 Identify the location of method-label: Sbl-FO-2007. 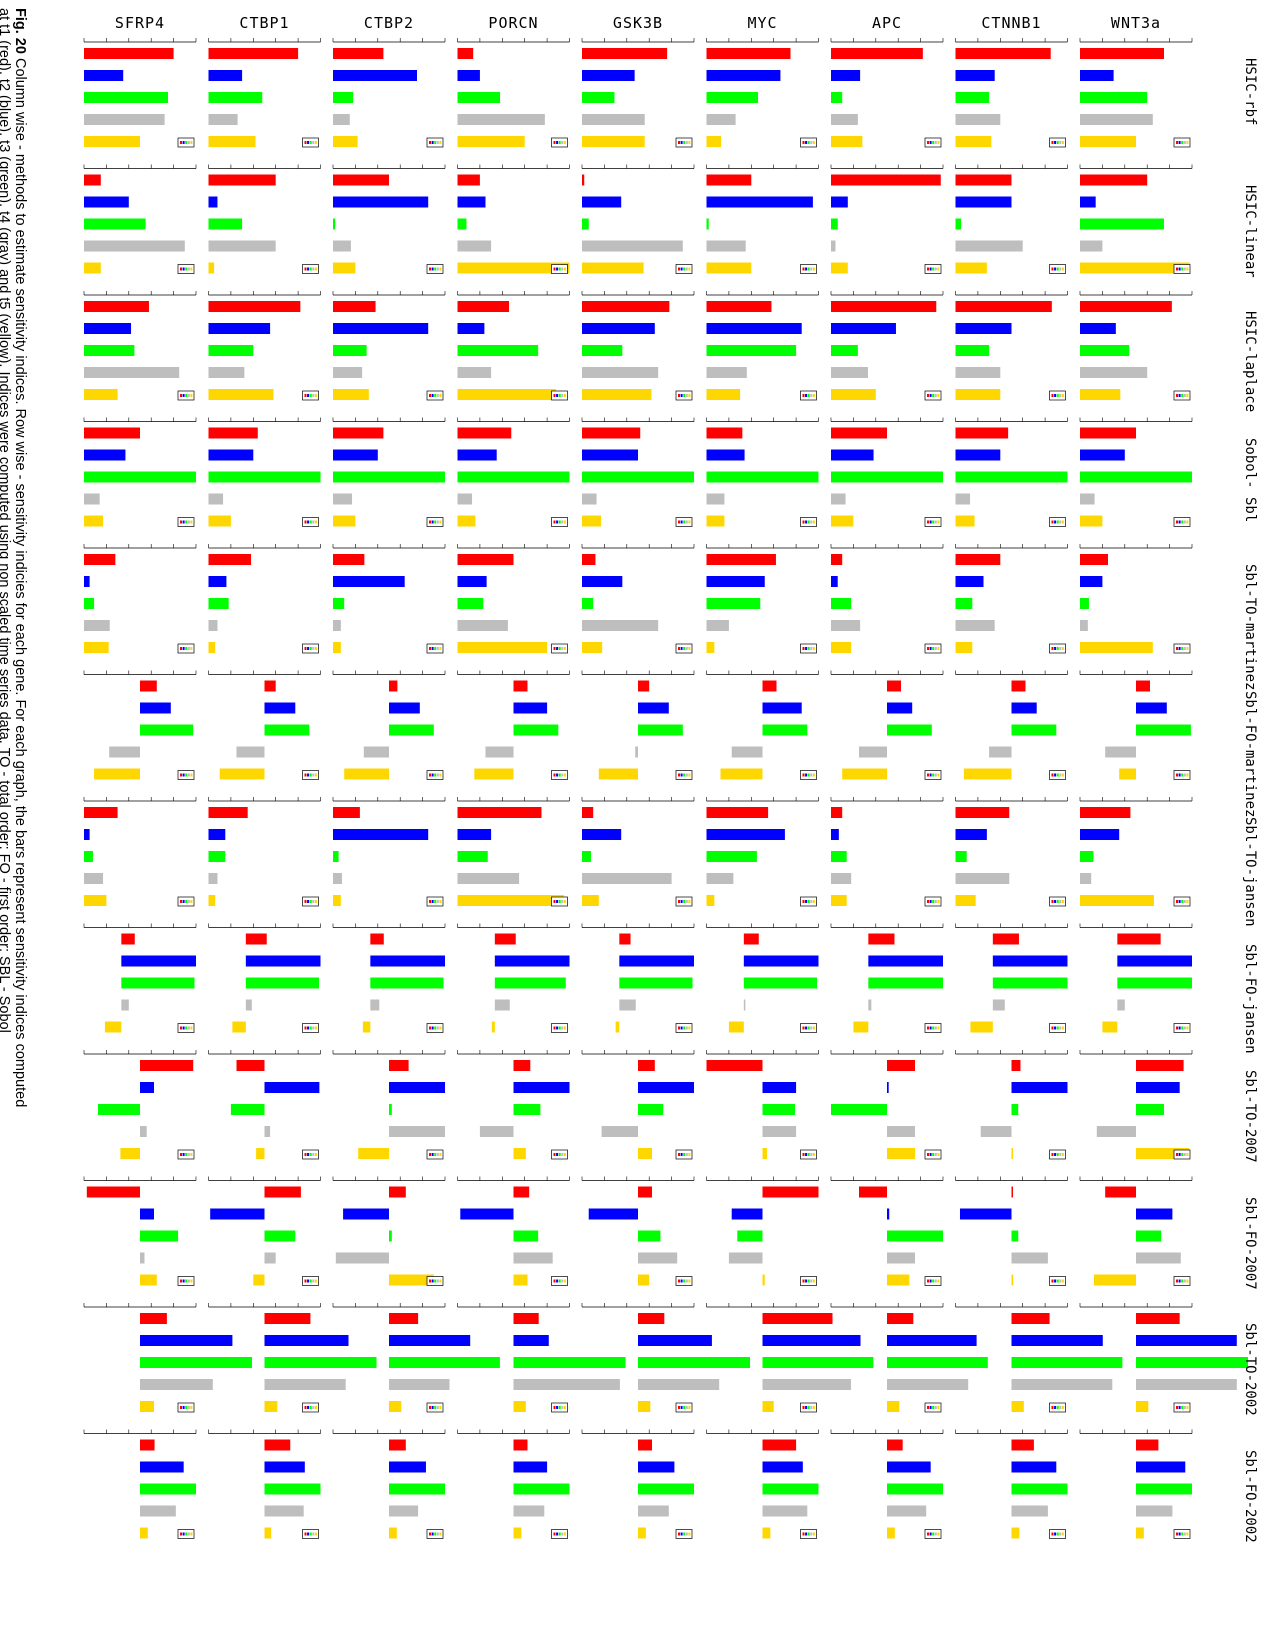
(1250, 1243).